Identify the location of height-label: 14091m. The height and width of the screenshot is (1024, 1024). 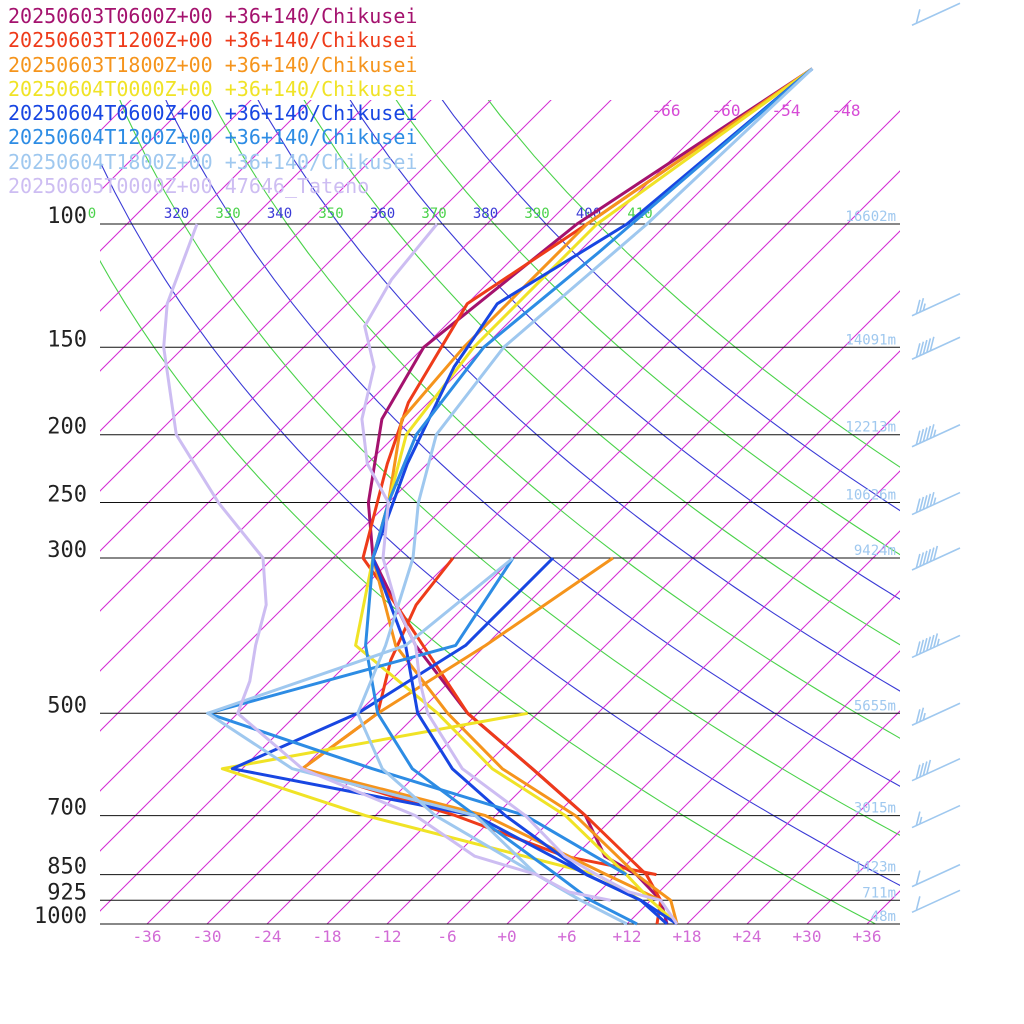
(870, 340).